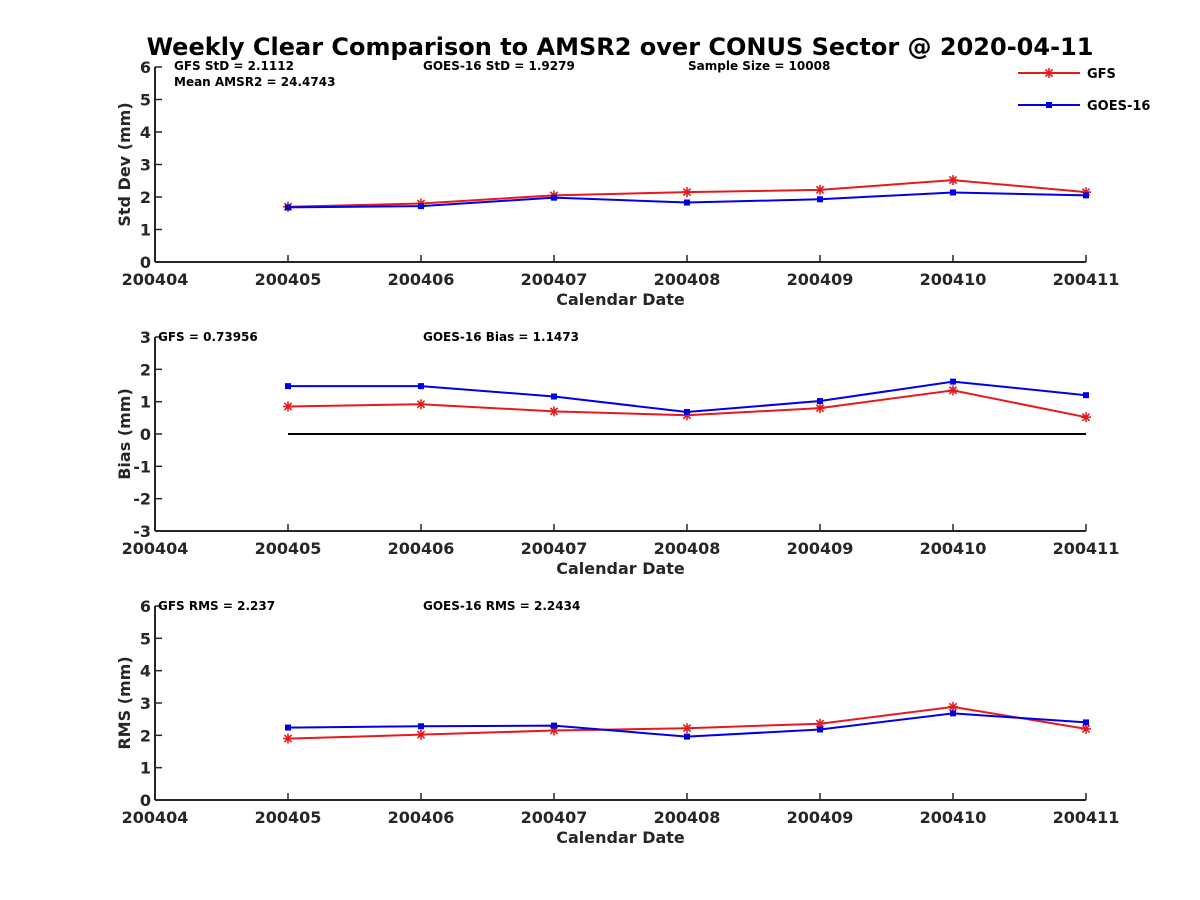 This screenshot has width=1200, height=900. Describe the element at coordinates (620, 299) in the screenshot. I see `x-axis-label: Calendar Date` at that location.